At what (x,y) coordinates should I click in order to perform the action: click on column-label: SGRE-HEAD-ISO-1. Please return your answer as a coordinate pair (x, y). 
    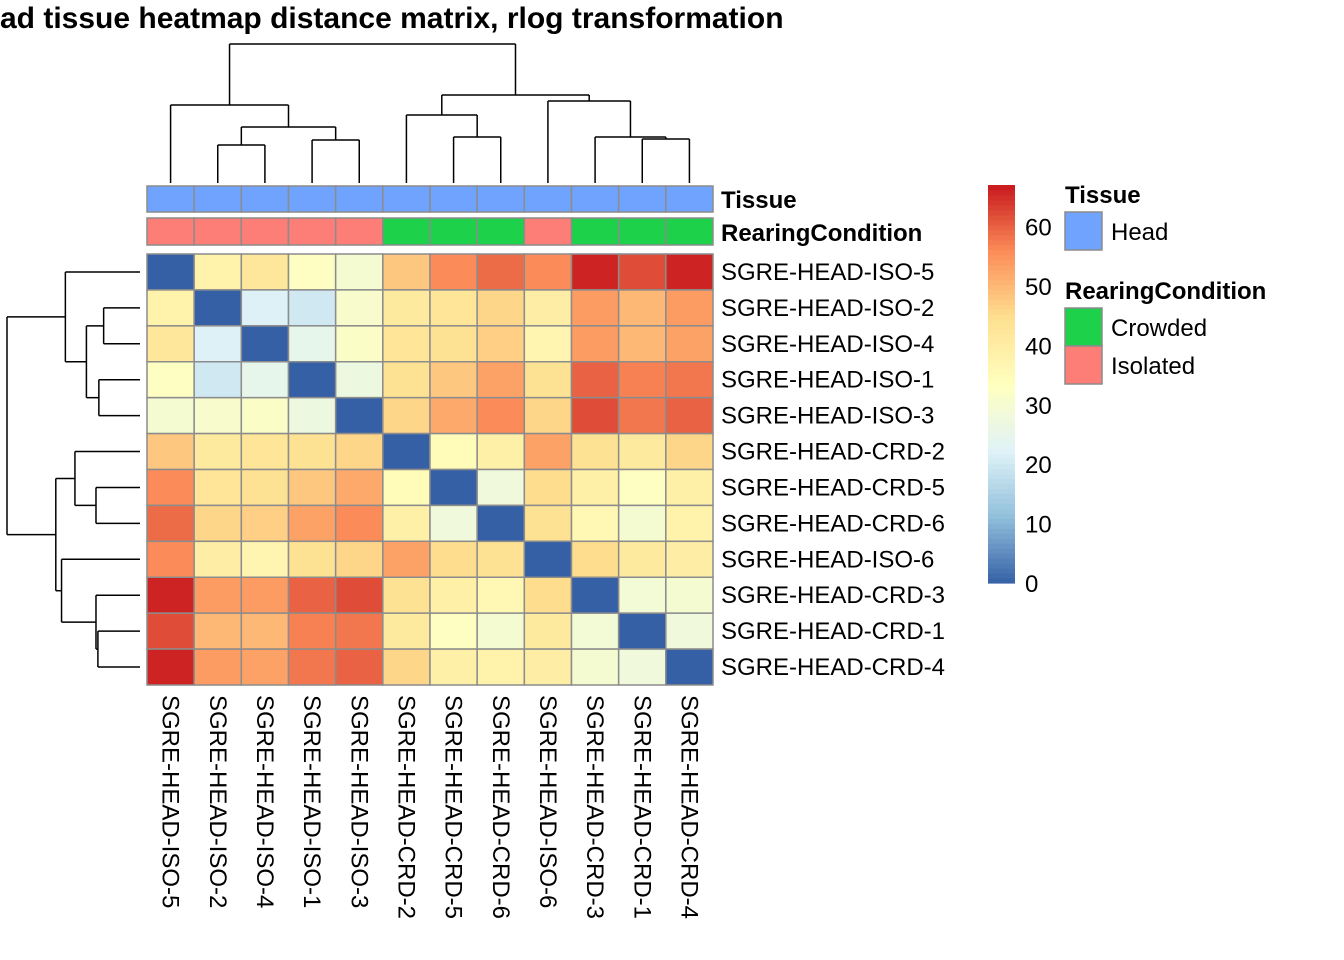
    Looking at the image, I should click on (311, 801).